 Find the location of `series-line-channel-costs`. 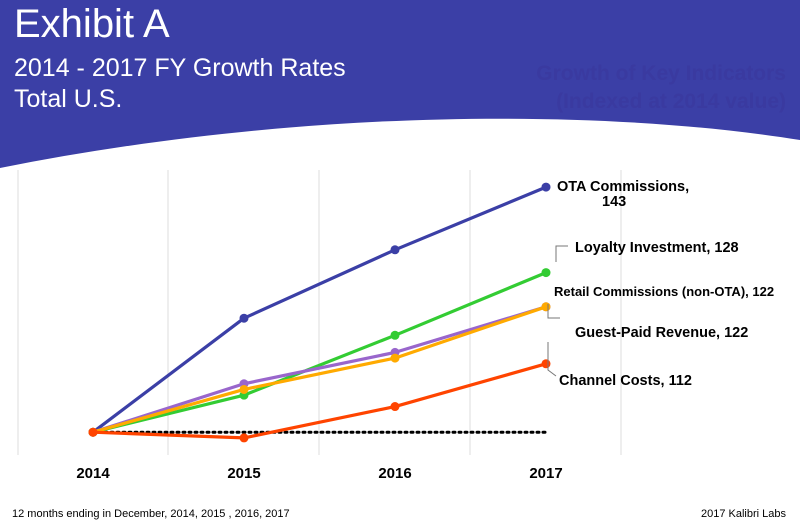

series-line-channel-costs is located at coordinates (319, 401).